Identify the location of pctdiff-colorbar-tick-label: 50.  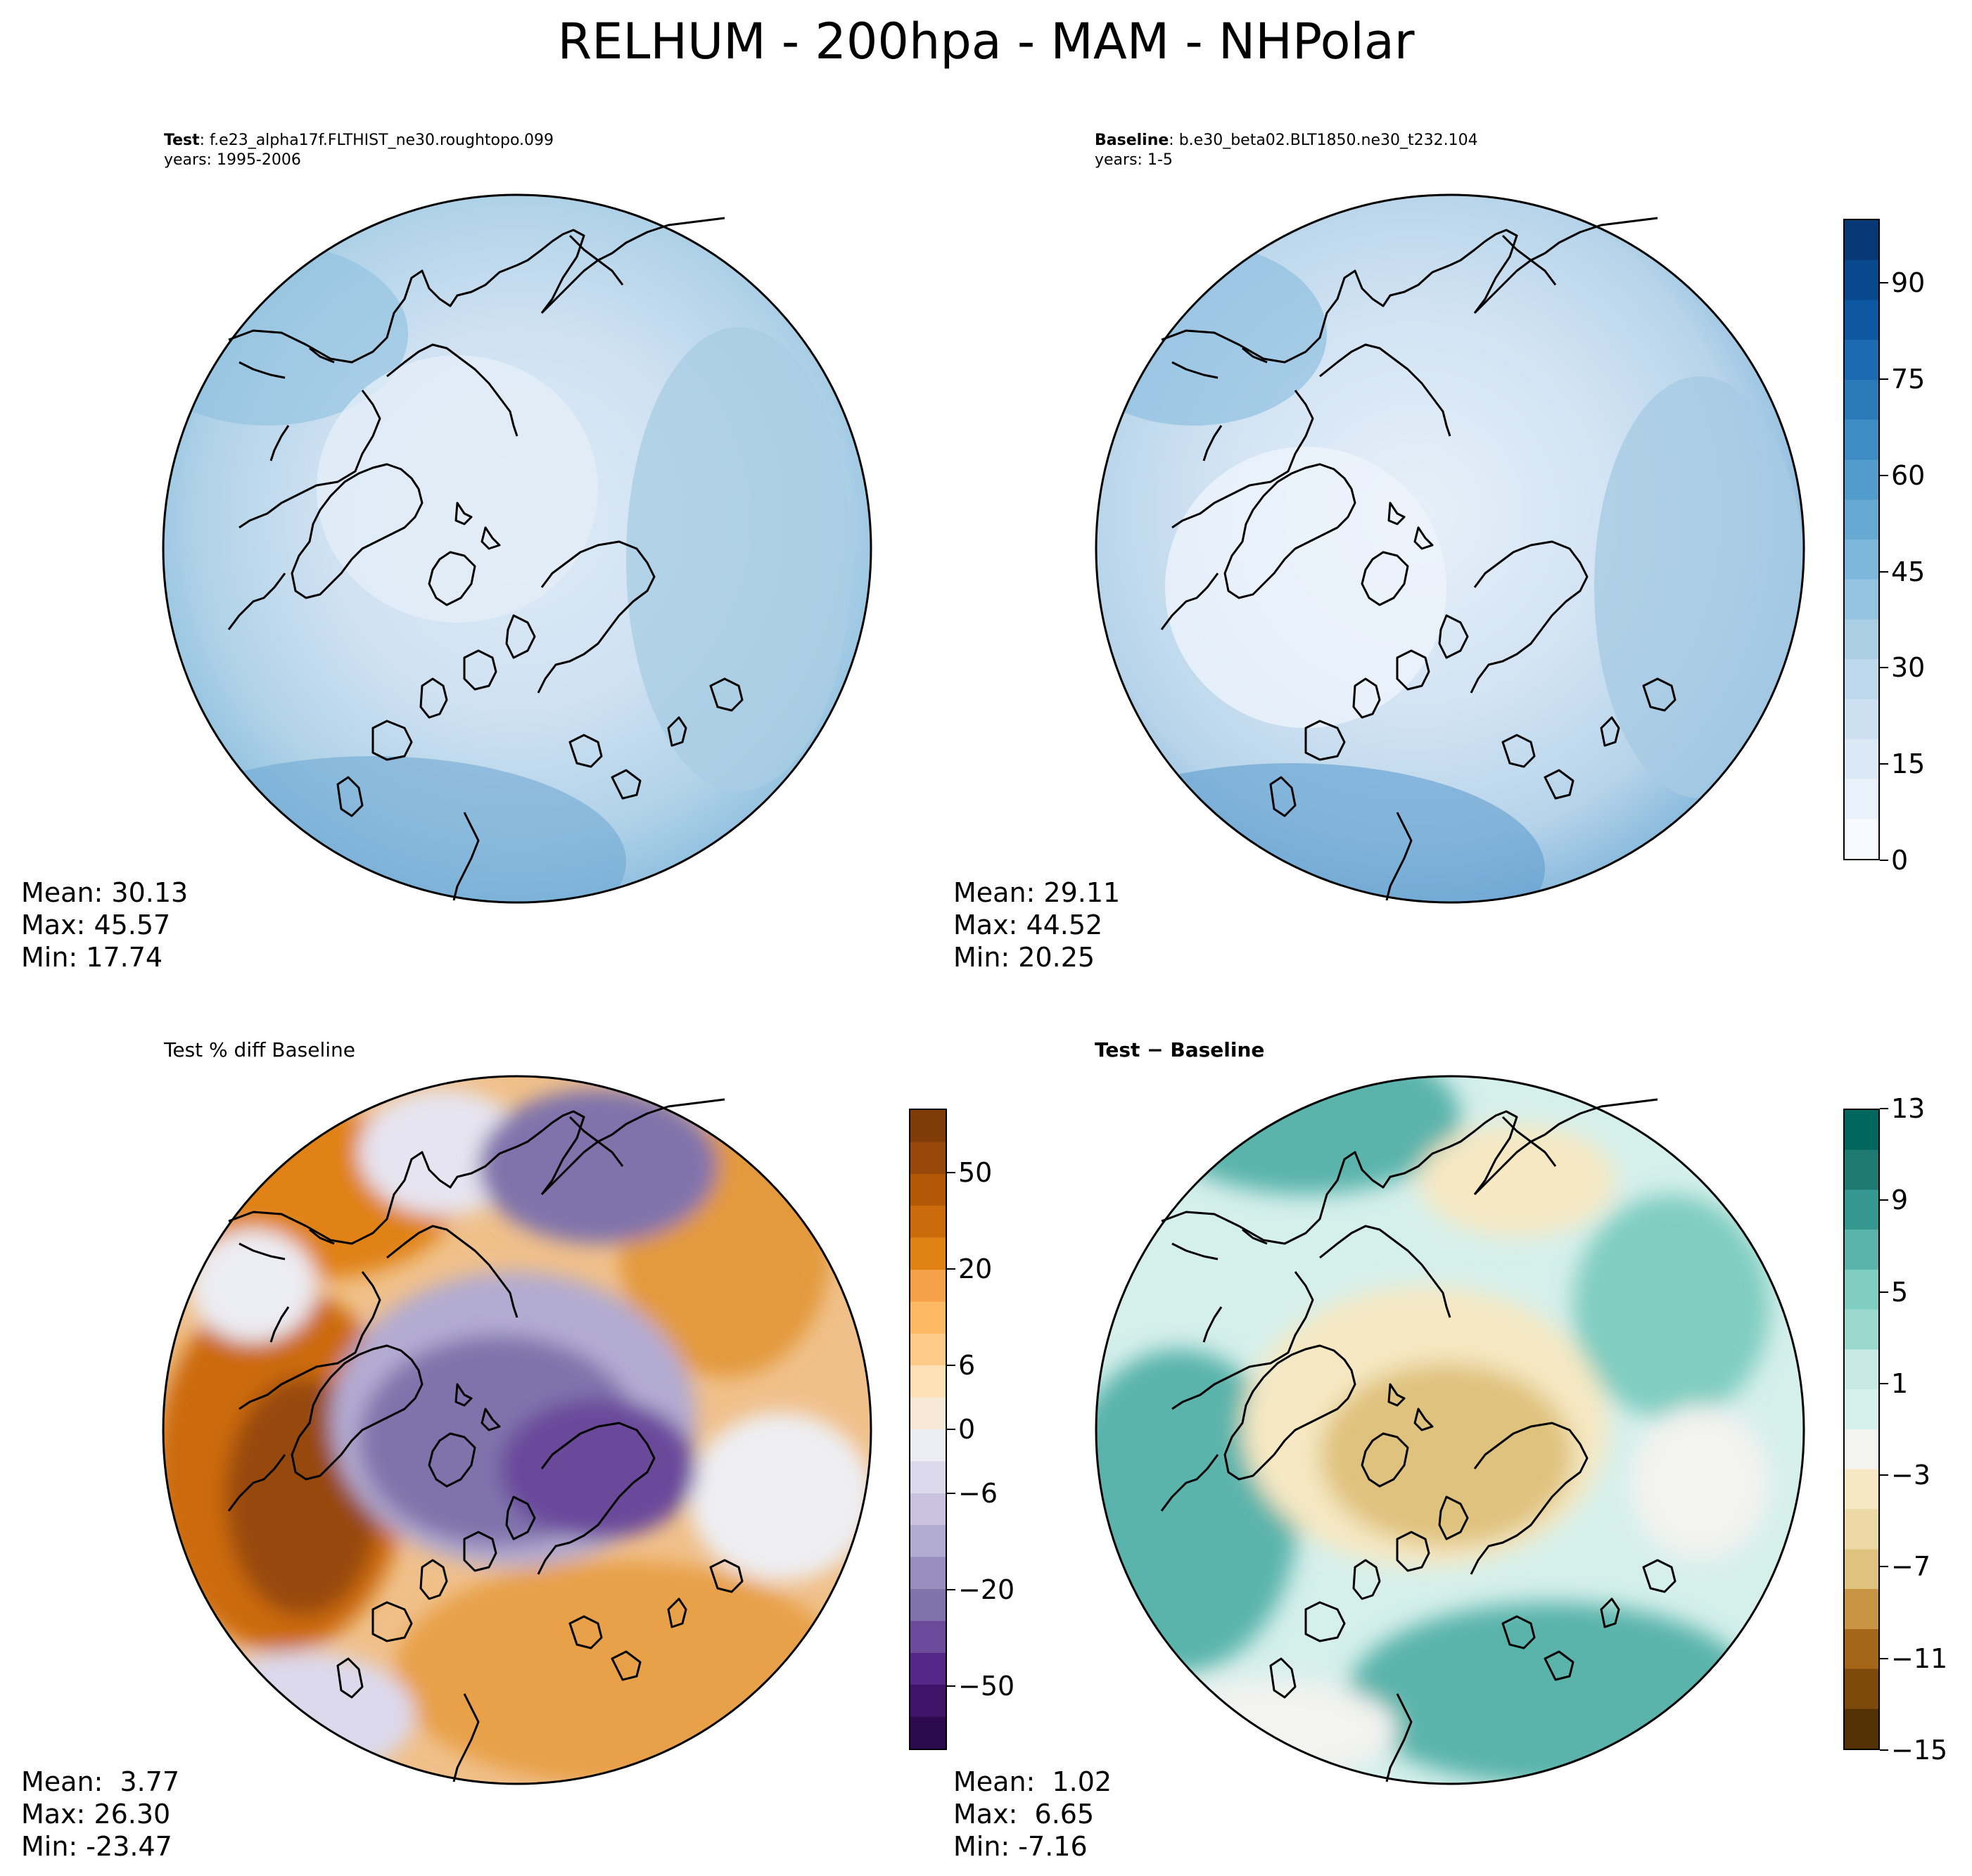
(976, 1173).